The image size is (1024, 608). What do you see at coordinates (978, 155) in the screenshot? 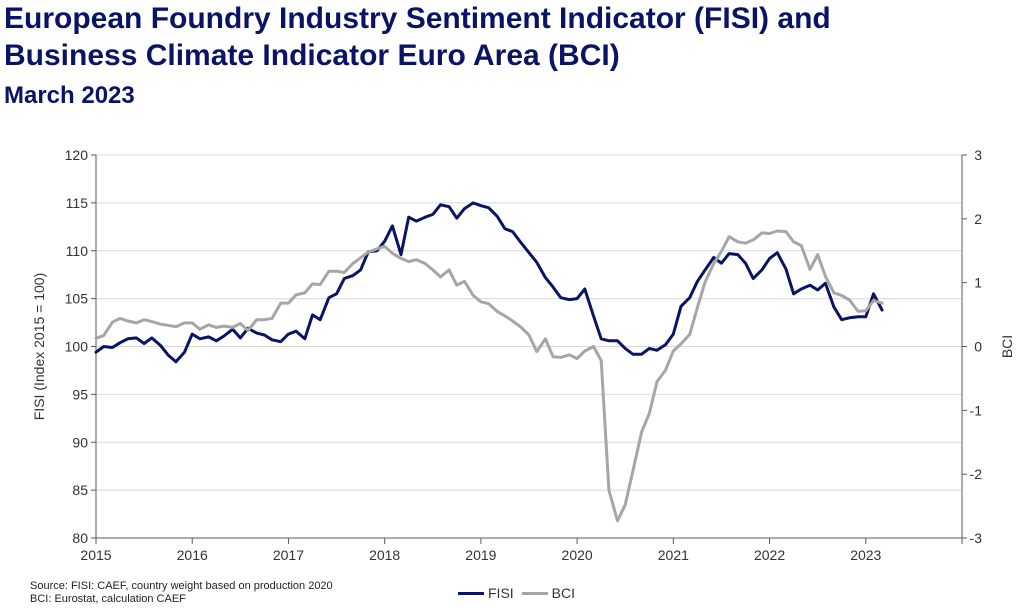
I see `y2-tick-label: 3` at bounding box center [978, 155].